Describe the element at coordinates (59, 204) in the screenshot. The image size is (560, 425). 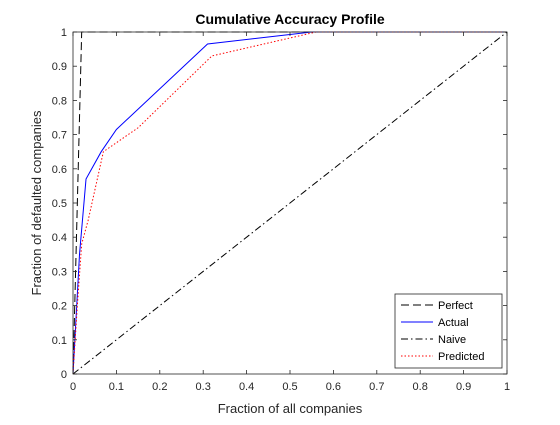
I see `y-tick-label: 0.5` at that location.